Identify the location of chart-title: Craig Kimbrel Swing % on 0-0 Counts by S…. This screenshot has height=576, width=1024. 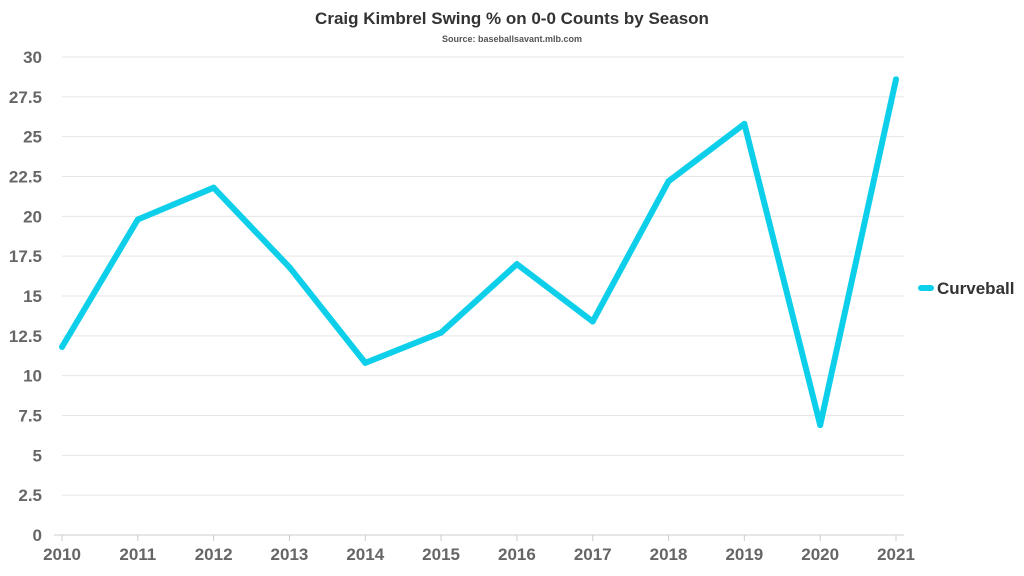
(512, 18).